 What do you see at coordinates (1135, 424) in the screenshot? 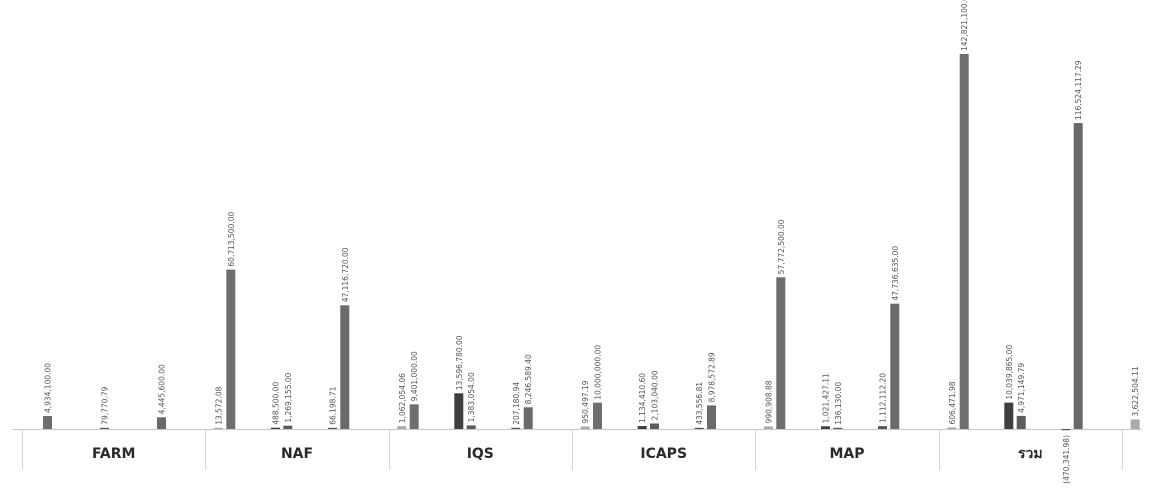
I see `bar-รวม-4` at bounding box center [1135, 424].